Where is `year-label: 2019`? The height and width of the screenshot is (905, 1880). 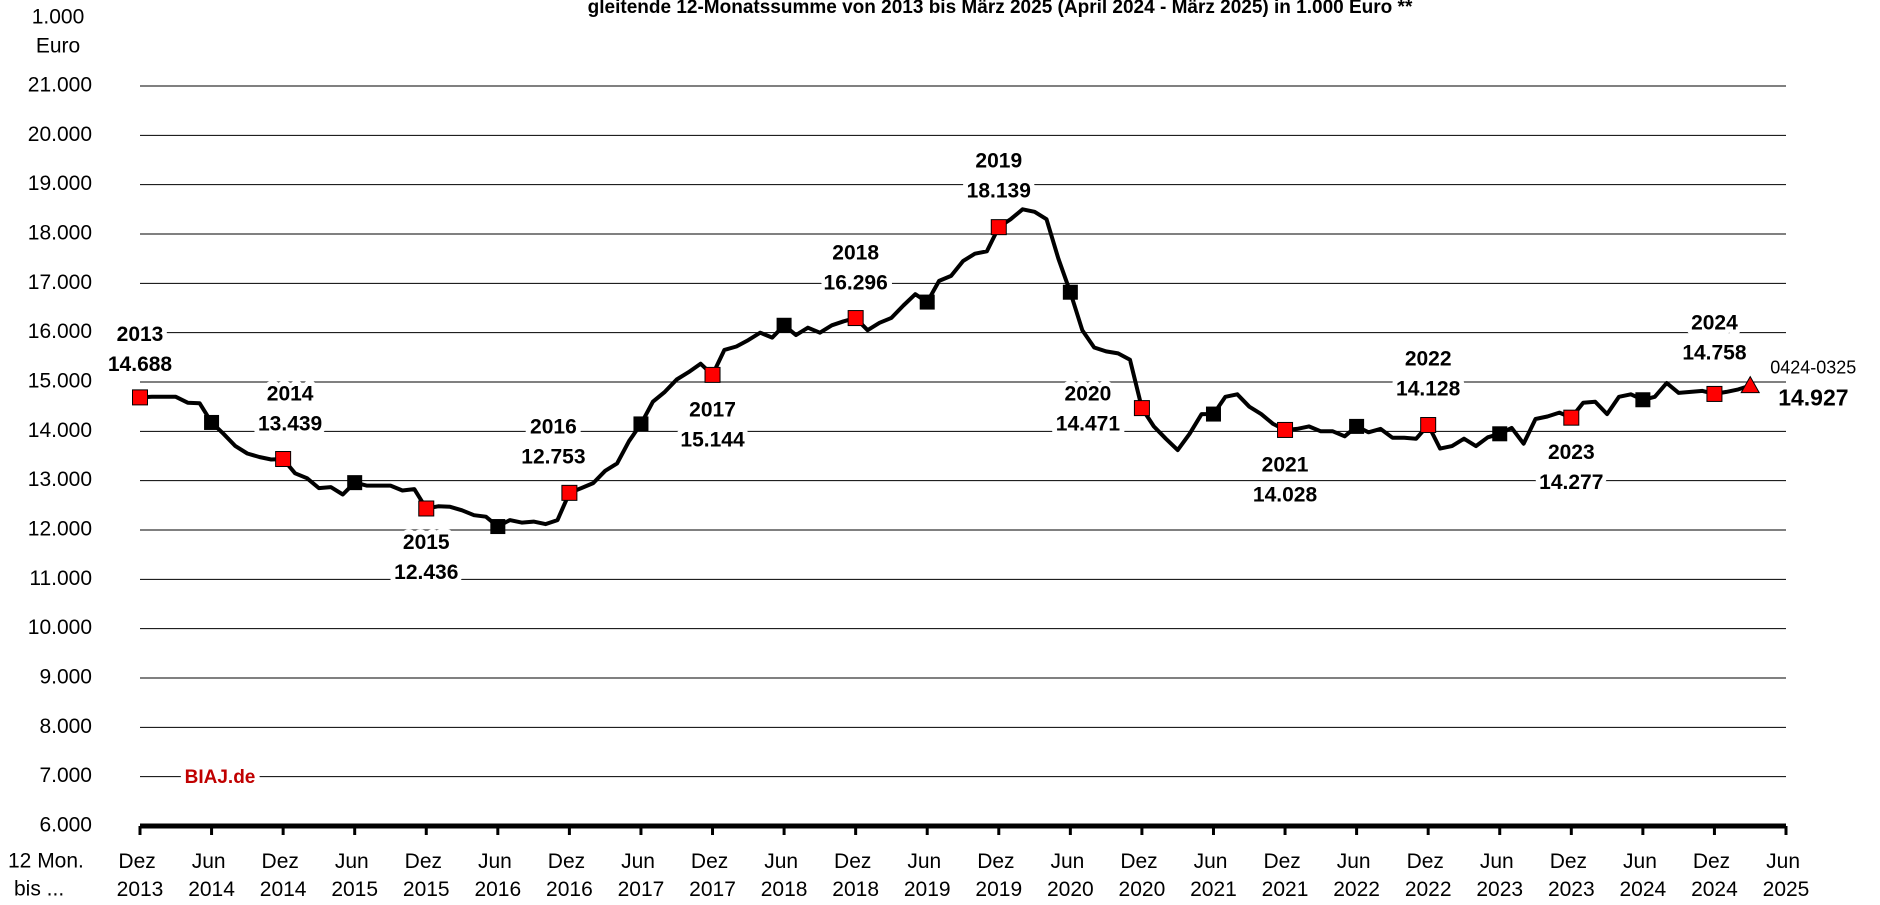 year-label: 2019 is located at coordinates (998, 161).